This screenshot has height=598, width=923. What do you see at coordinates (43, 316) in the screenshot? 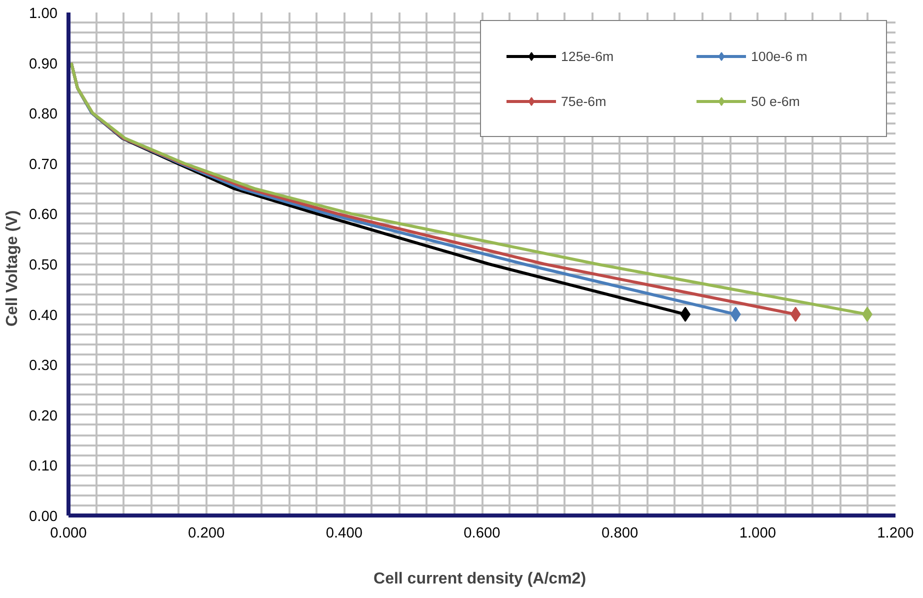
I see `y-tick-label: 0.40` at bounding box center [43, 316].